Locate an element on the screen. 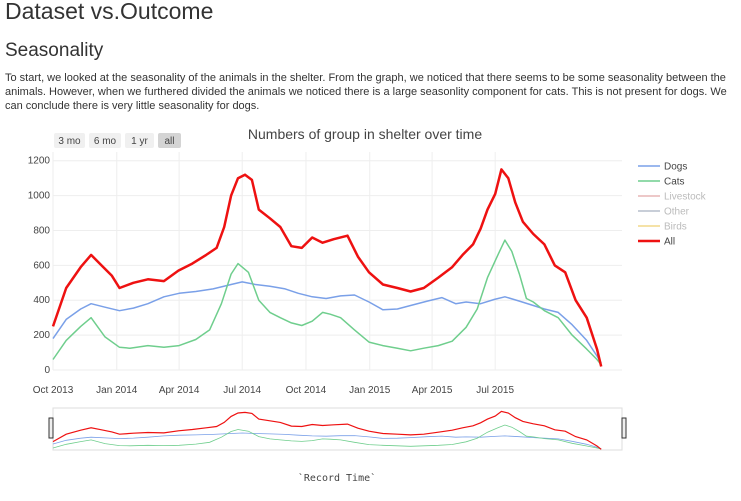 Image resolution: width=741 pixels, height=501 pixels. range-slider-label: `Record Time` is located at coordinates (337, 478).